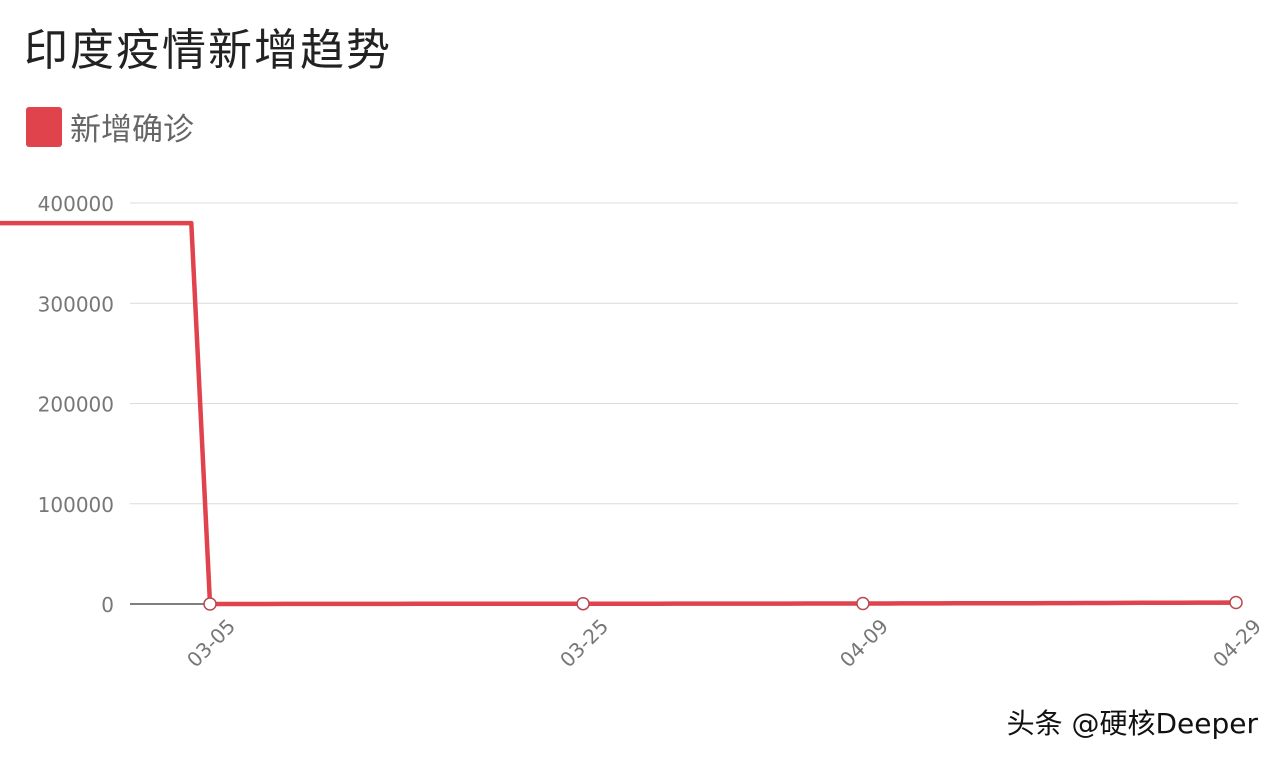 This screenshot has width=1280, height=764. I want to click on y-tick-label: 100000, so click(76, 505).